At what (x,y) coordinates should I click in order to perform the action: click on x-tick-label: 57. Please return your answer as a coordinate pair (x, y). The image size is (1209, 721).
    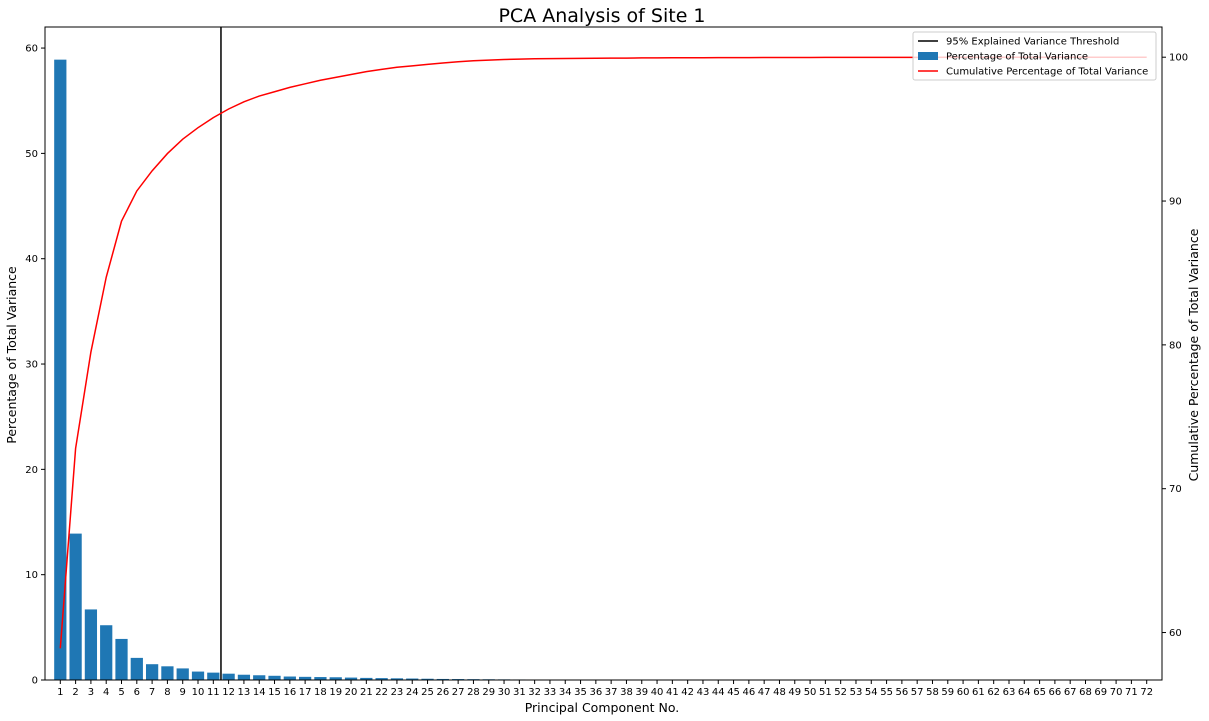
    Looking at the image, I should click on (917, 692).